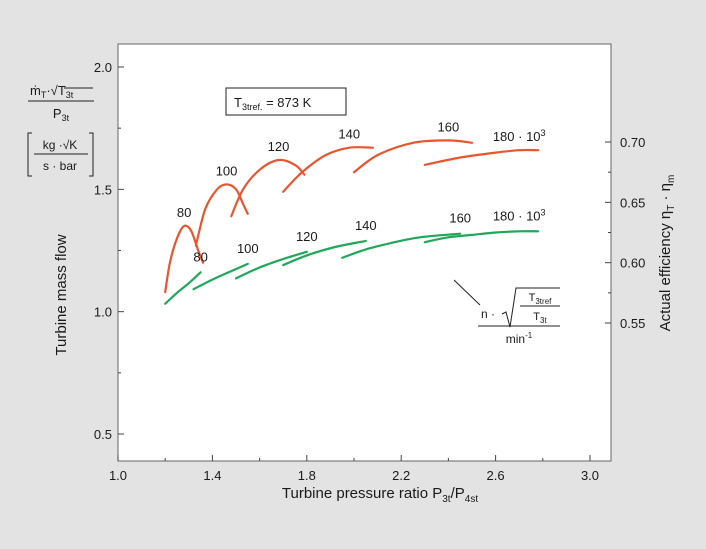  I want to click on speed-label-denominator: min-1, so click(519, 338).